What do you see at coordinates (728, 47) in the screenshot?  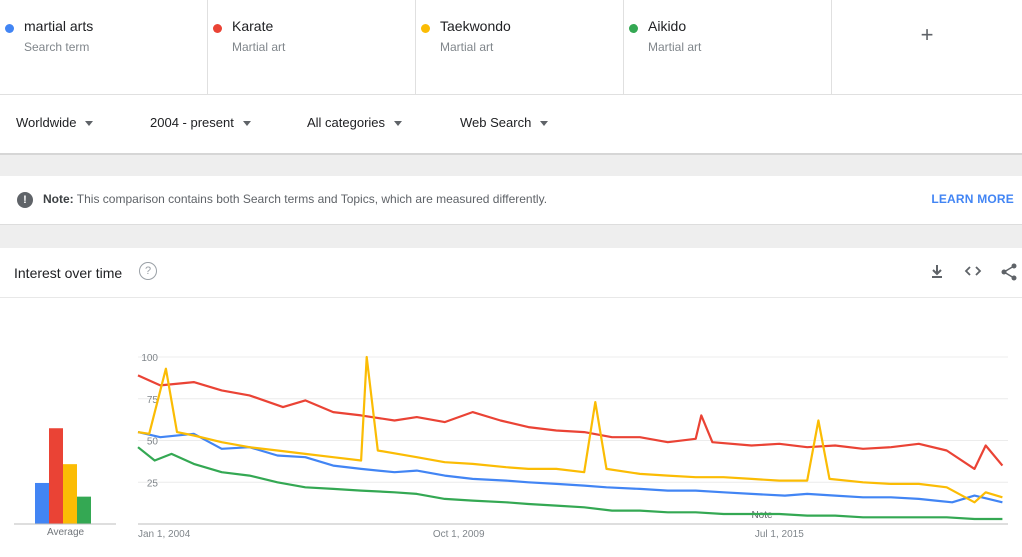 I see `term-card-aikido: Aikido Martial art` at bounding box center [728, 47].